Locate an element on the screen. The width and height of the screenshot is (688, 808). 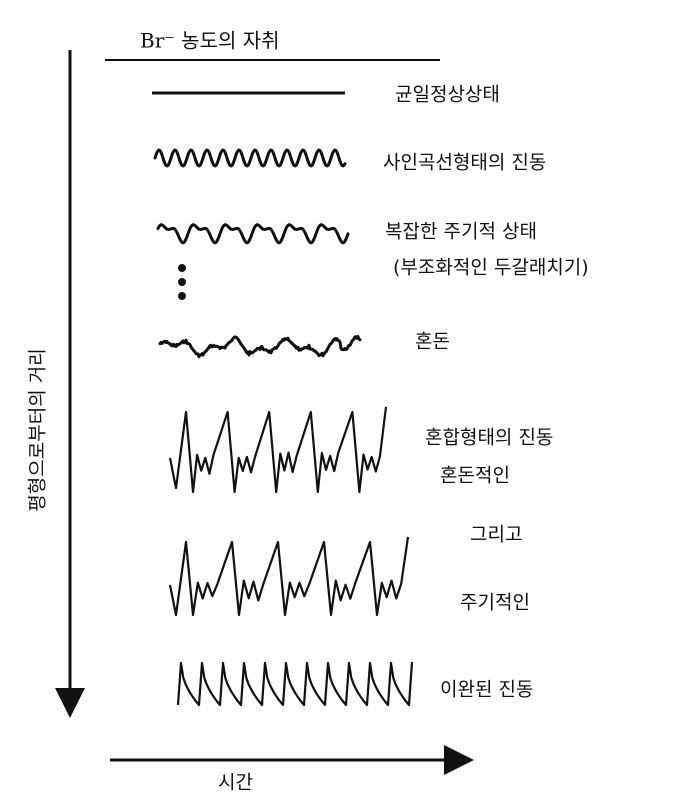
state-label: 혼합형태의 진동 is located at coordinates (489, 438).